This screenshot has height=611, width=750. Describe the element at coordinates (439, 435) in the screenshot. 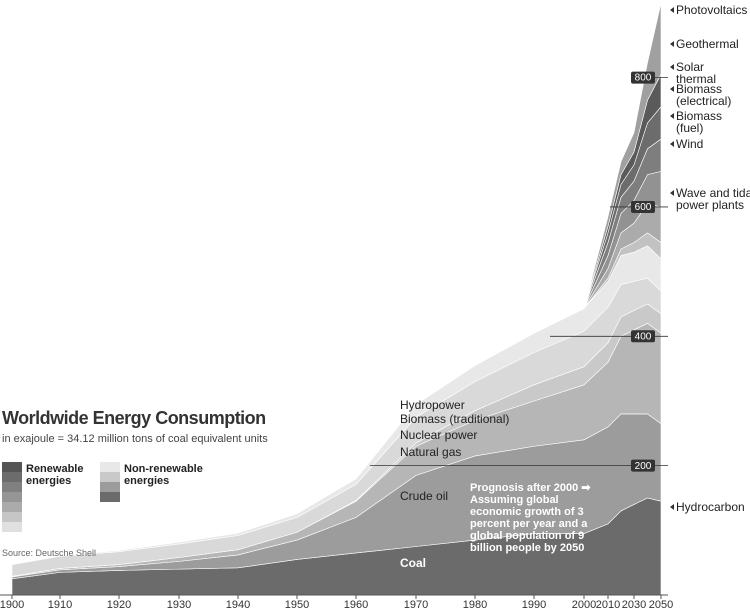

I see `series-label: Nuclear power` at that location.